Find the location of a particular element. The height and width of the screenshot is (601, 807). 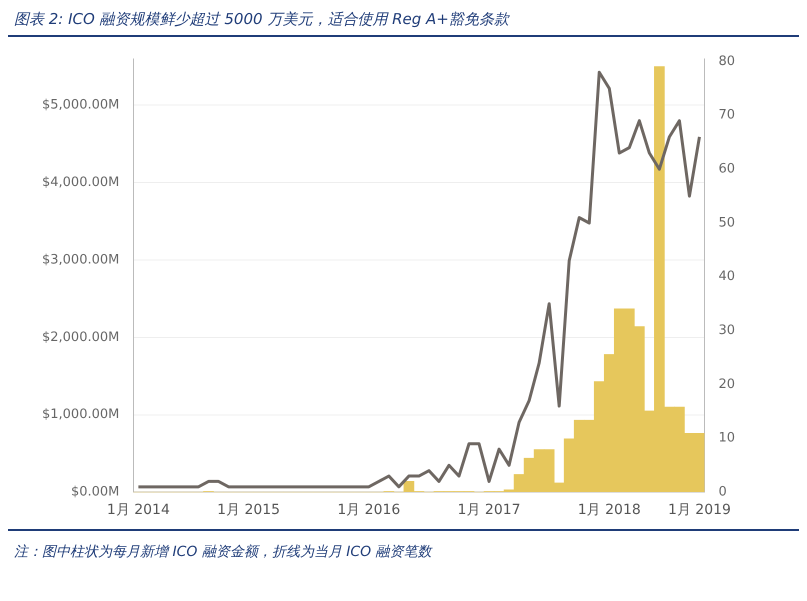

y2-tick-label: 80 is located at coordinates (727, 61).